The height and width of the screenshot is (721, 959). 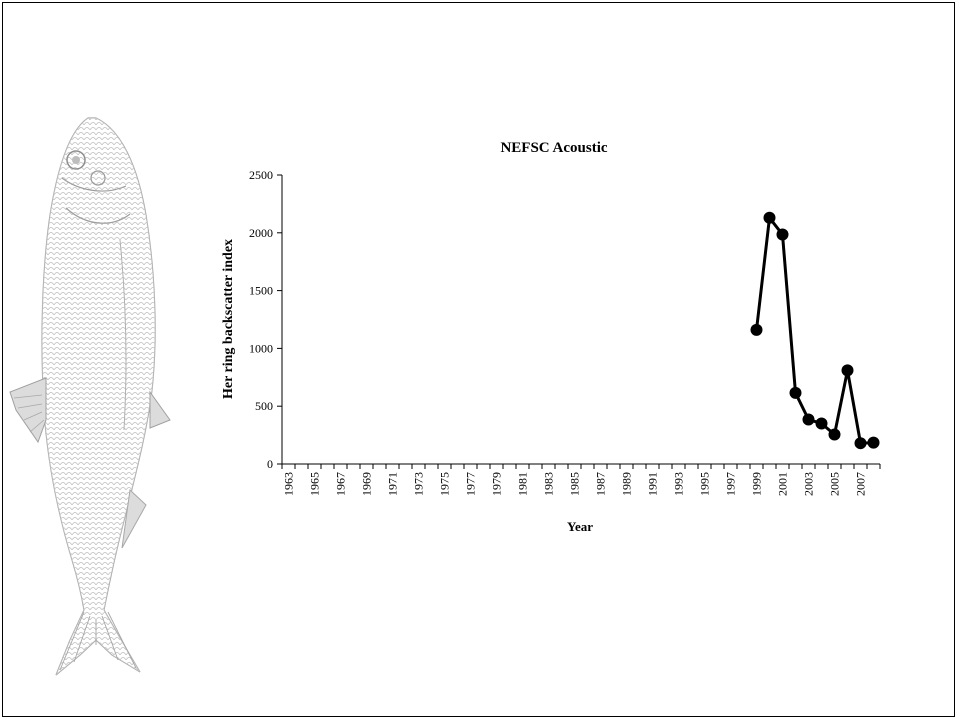 I want to click on x-tick-label: 1965, so click(x=315, y=484).